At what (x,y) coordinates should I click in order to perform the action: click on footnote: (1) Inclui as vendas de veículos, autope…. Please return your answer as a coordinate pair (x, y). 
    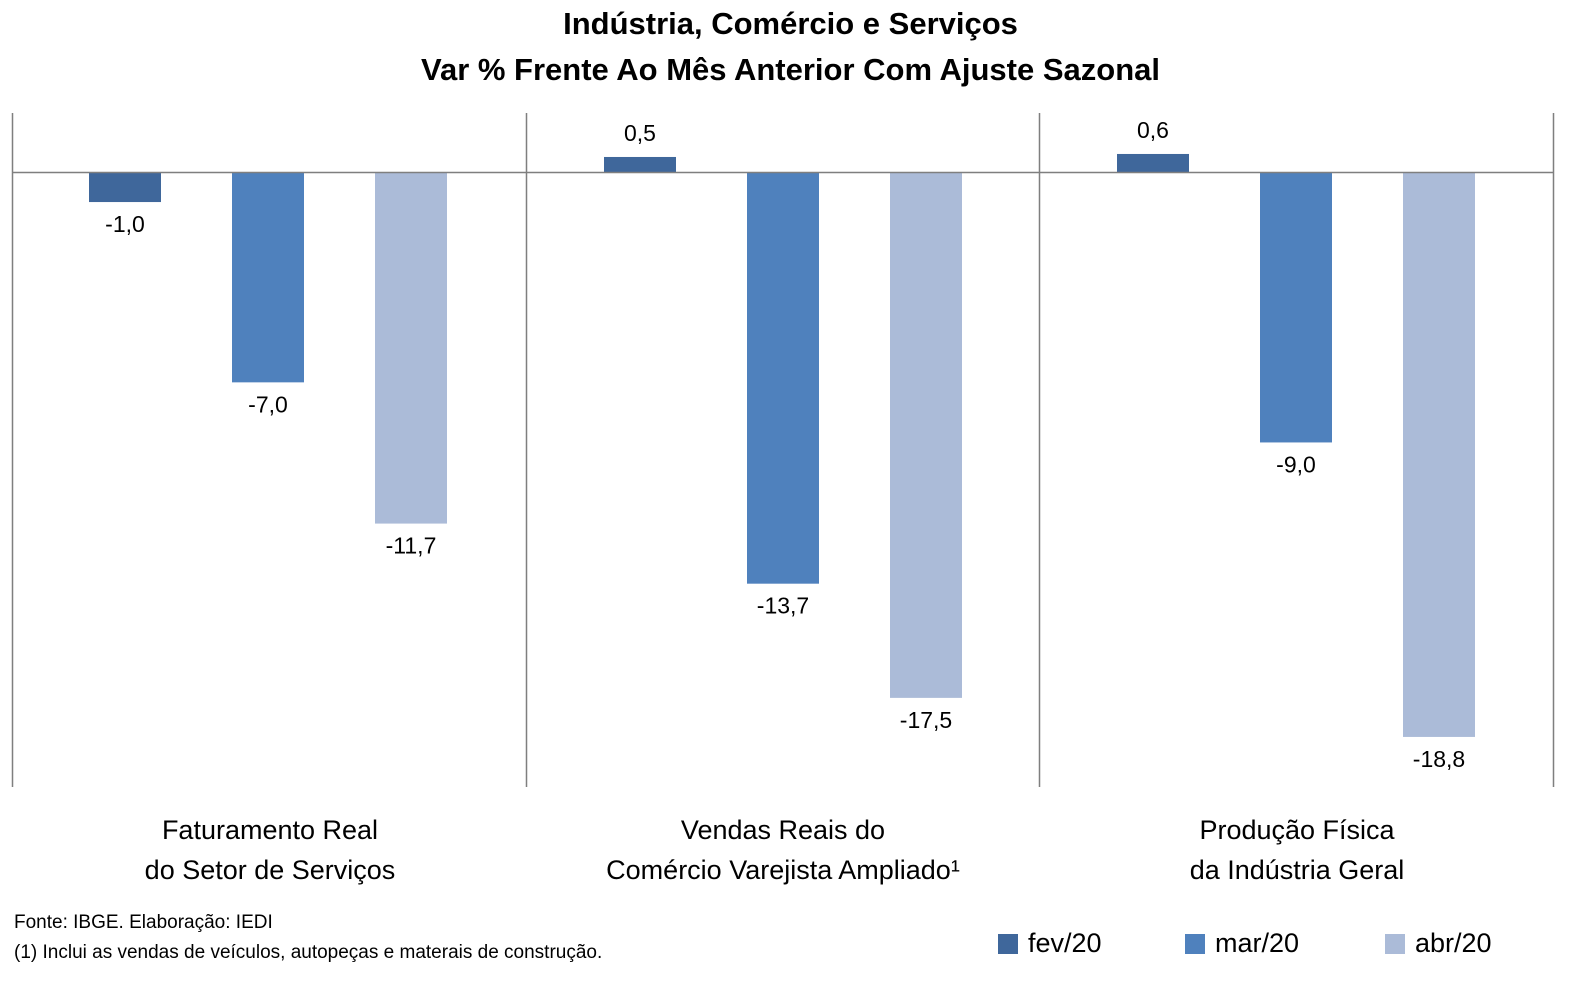
    Looking at the image, I should click on (308, 952).